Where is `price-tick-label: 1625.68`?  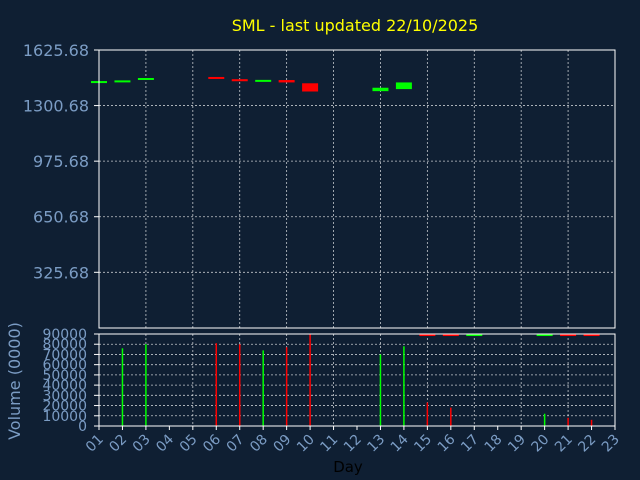
price-tick-label: 1625.68 is located at coordinates (56, 50).